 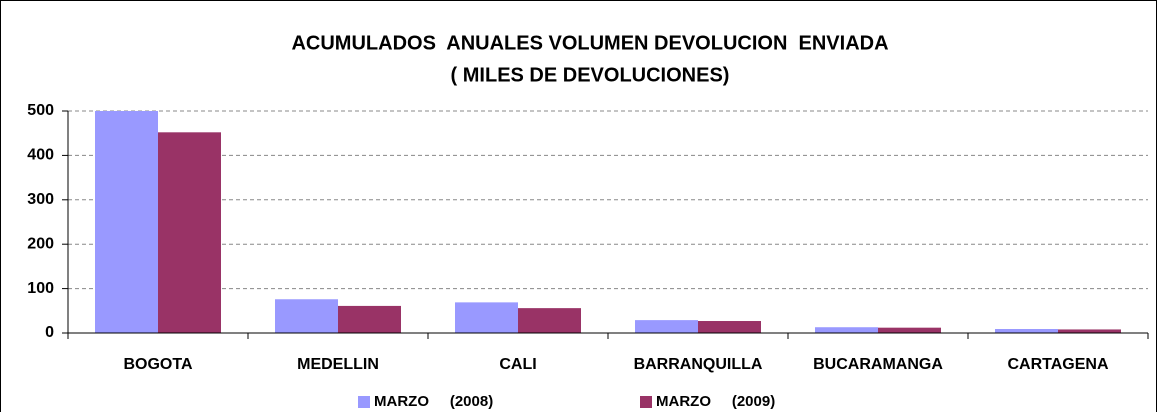 What do you see at coordinates (1057, 364) in the screenshot?
I see `x-tick-label: CARTAGENA` at bounding box center [1057, 364].